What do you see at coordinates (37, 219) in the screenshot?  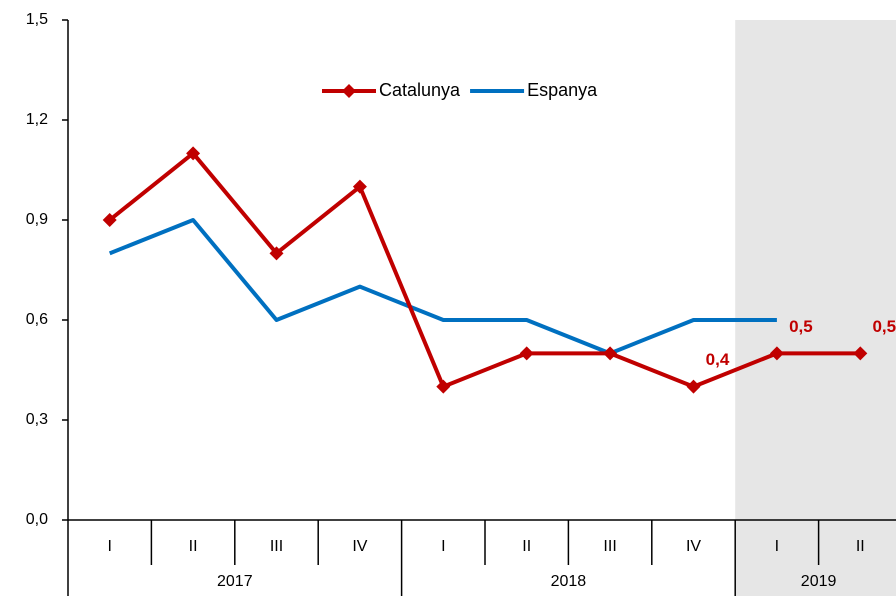 I see `y-tick-label: 0,9` at bounding box center [37, 219].